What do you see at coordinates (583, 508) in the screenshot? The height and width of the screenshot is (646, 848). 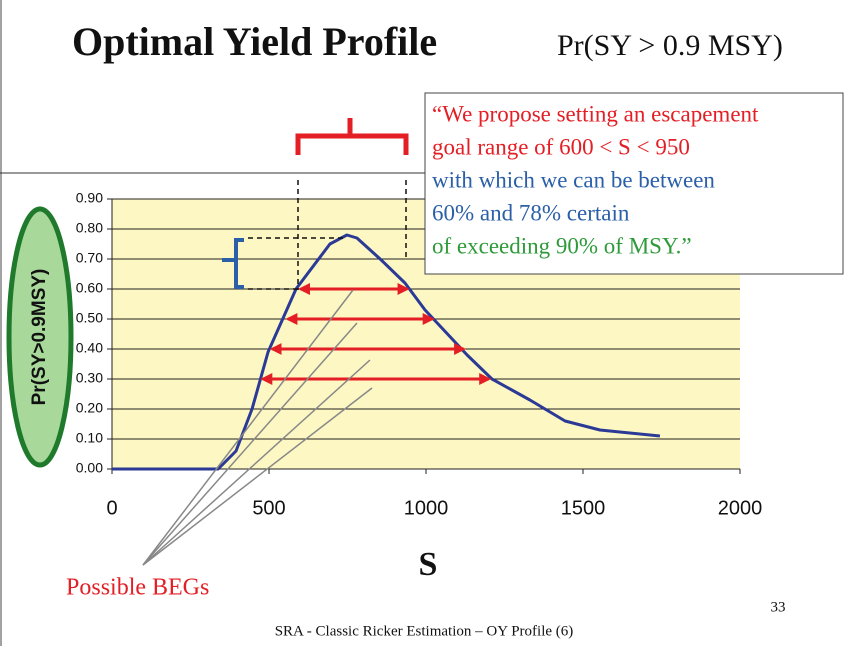 I see `x-tick-label: 1500` at bounding box center [583, 508].